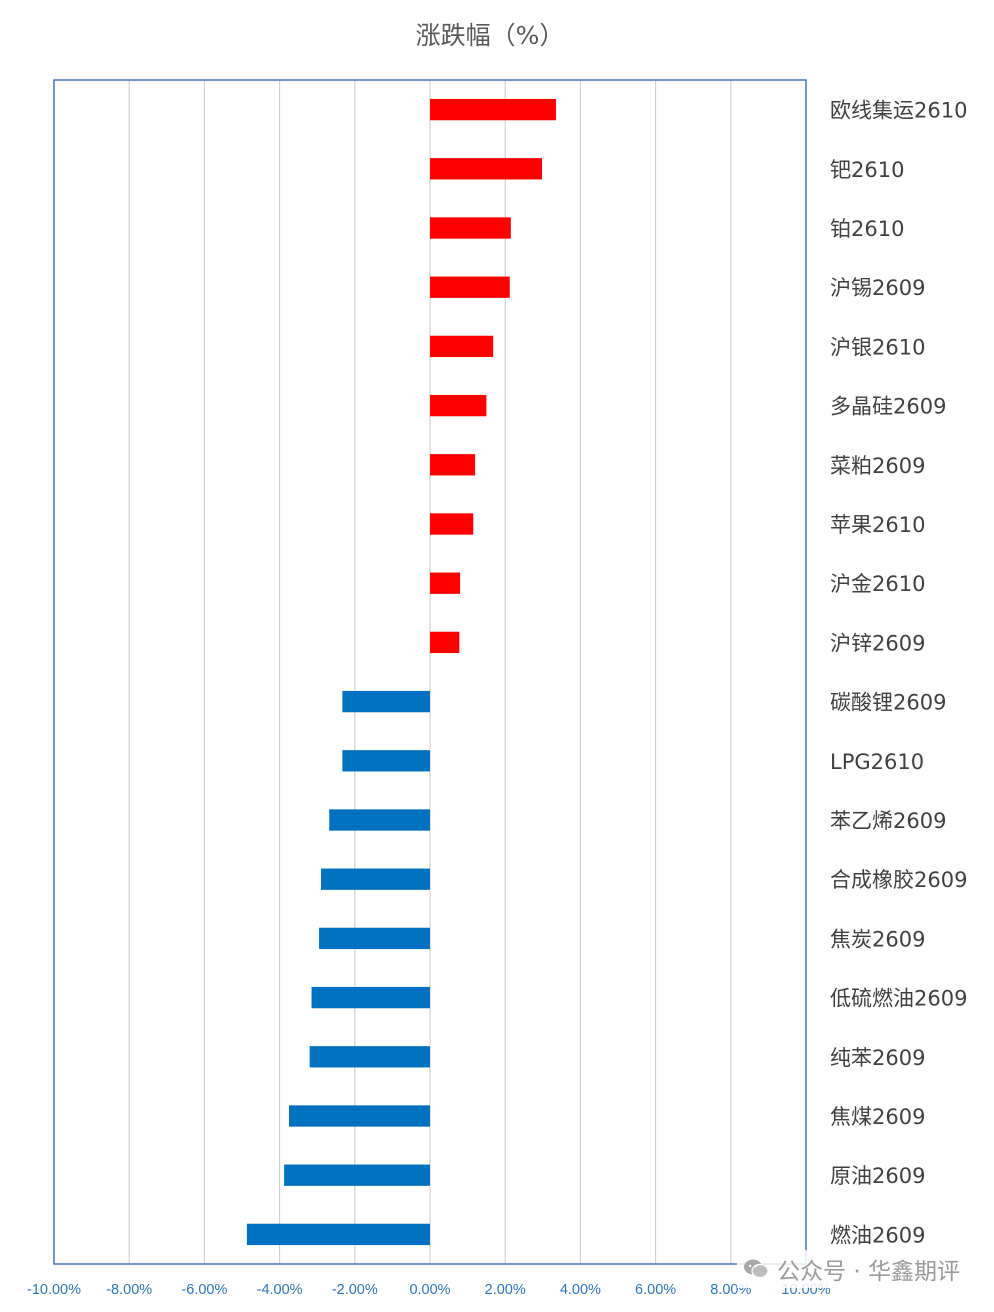 The height and width of the screenshot is (1312, 994). I want to click on category-label: 燃油2609, so click(877, 1235).